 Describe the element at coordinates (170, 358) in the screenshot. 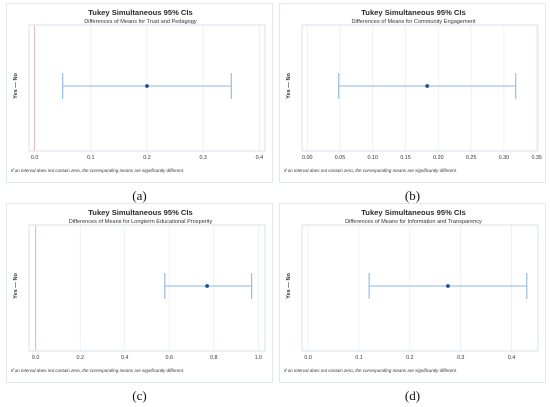

I see `x-tick-label: 0.6` at that location.